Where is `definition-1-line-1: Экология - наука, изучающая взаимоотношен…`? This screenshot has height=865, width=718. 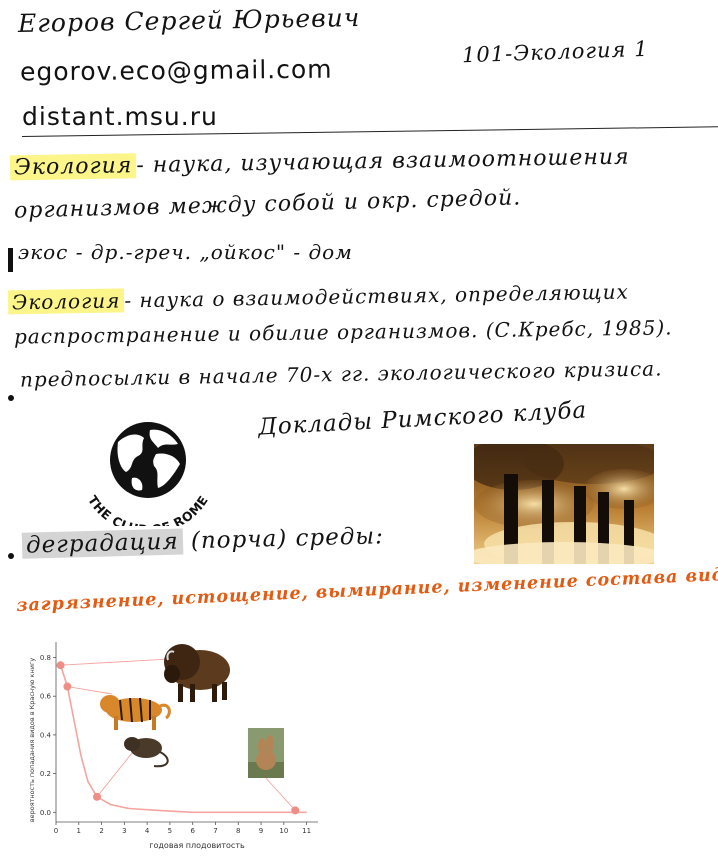
definition-1-line-1: Экология - наука, изучающая взаимоотношен… is located at coordinates (319, 162).